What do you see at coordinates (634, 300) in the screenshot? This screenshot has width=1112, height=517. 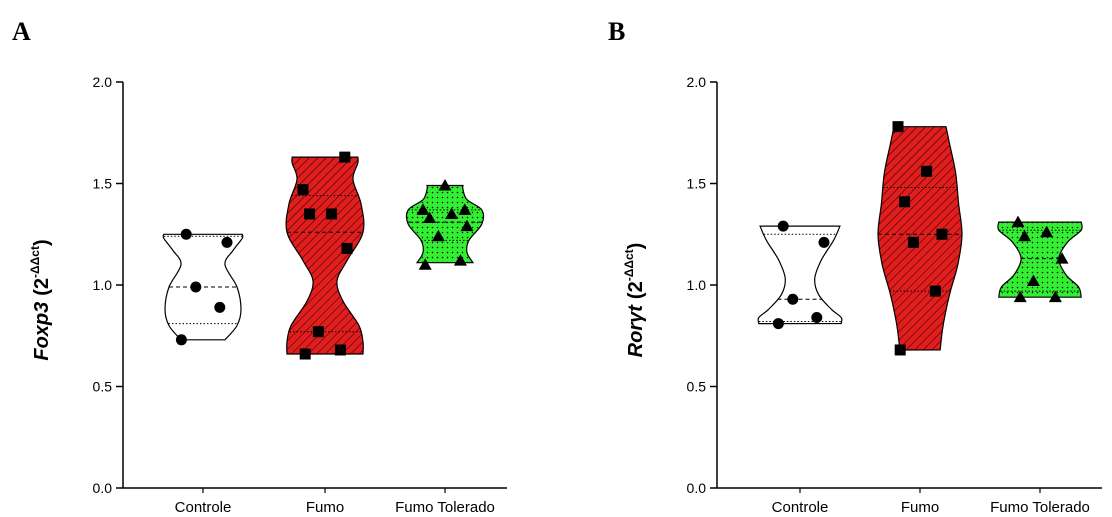 I see `y-axis-label: Rorγt (2-ΔΔct)` at bounding box center [634, 300].